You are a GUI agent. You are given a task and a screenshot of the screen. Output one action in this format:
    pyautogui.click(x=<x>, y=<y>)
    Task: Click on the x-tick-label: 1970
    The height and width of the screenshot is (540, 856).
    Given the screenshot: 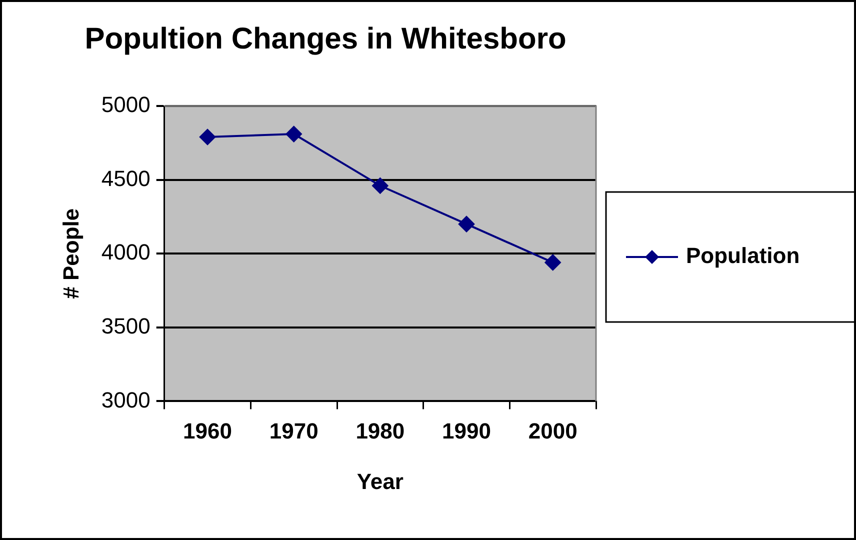 What is the action you would take?
    pyautogui.click(x=293, y=431)
    